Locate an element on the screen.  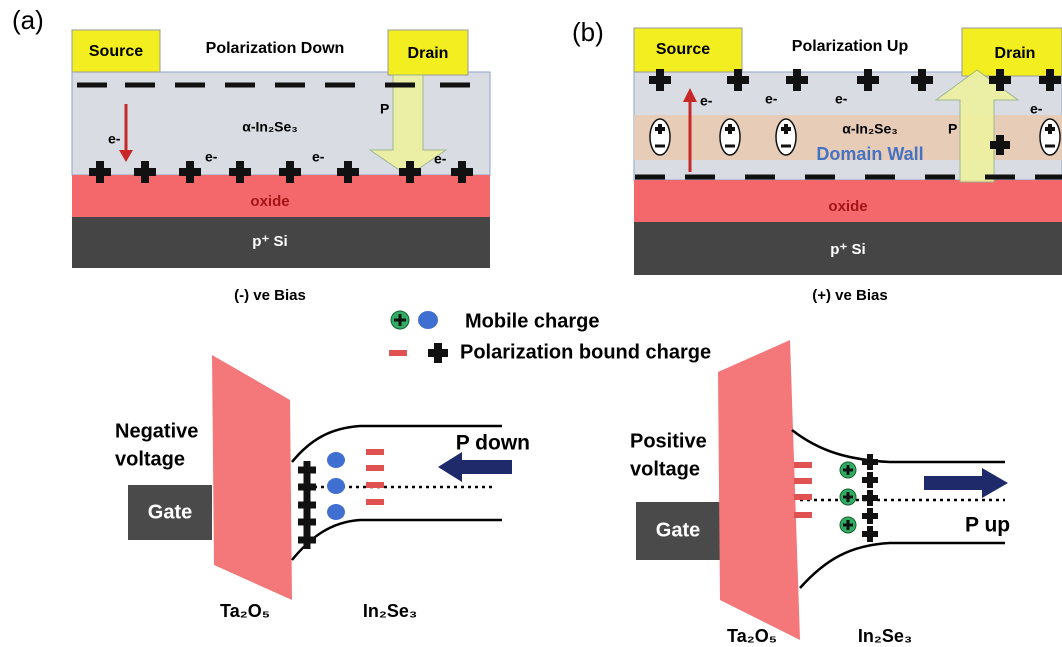
electron-arrow-head is located at coordinates (126, 156).